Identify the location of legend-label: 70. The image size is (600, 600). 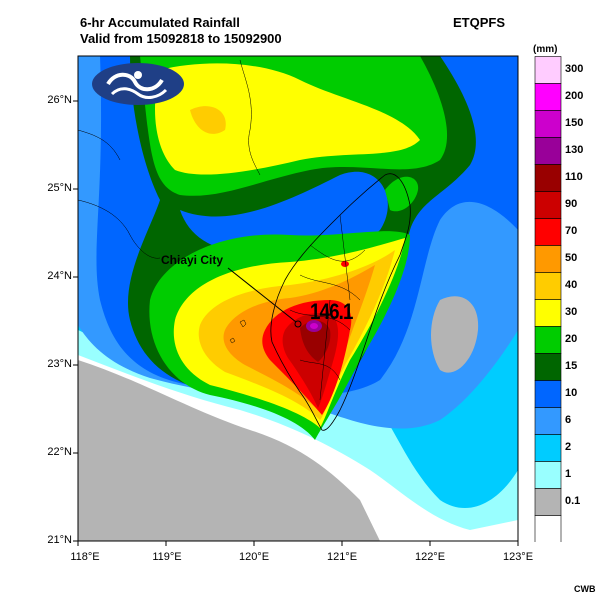
(571, 231).